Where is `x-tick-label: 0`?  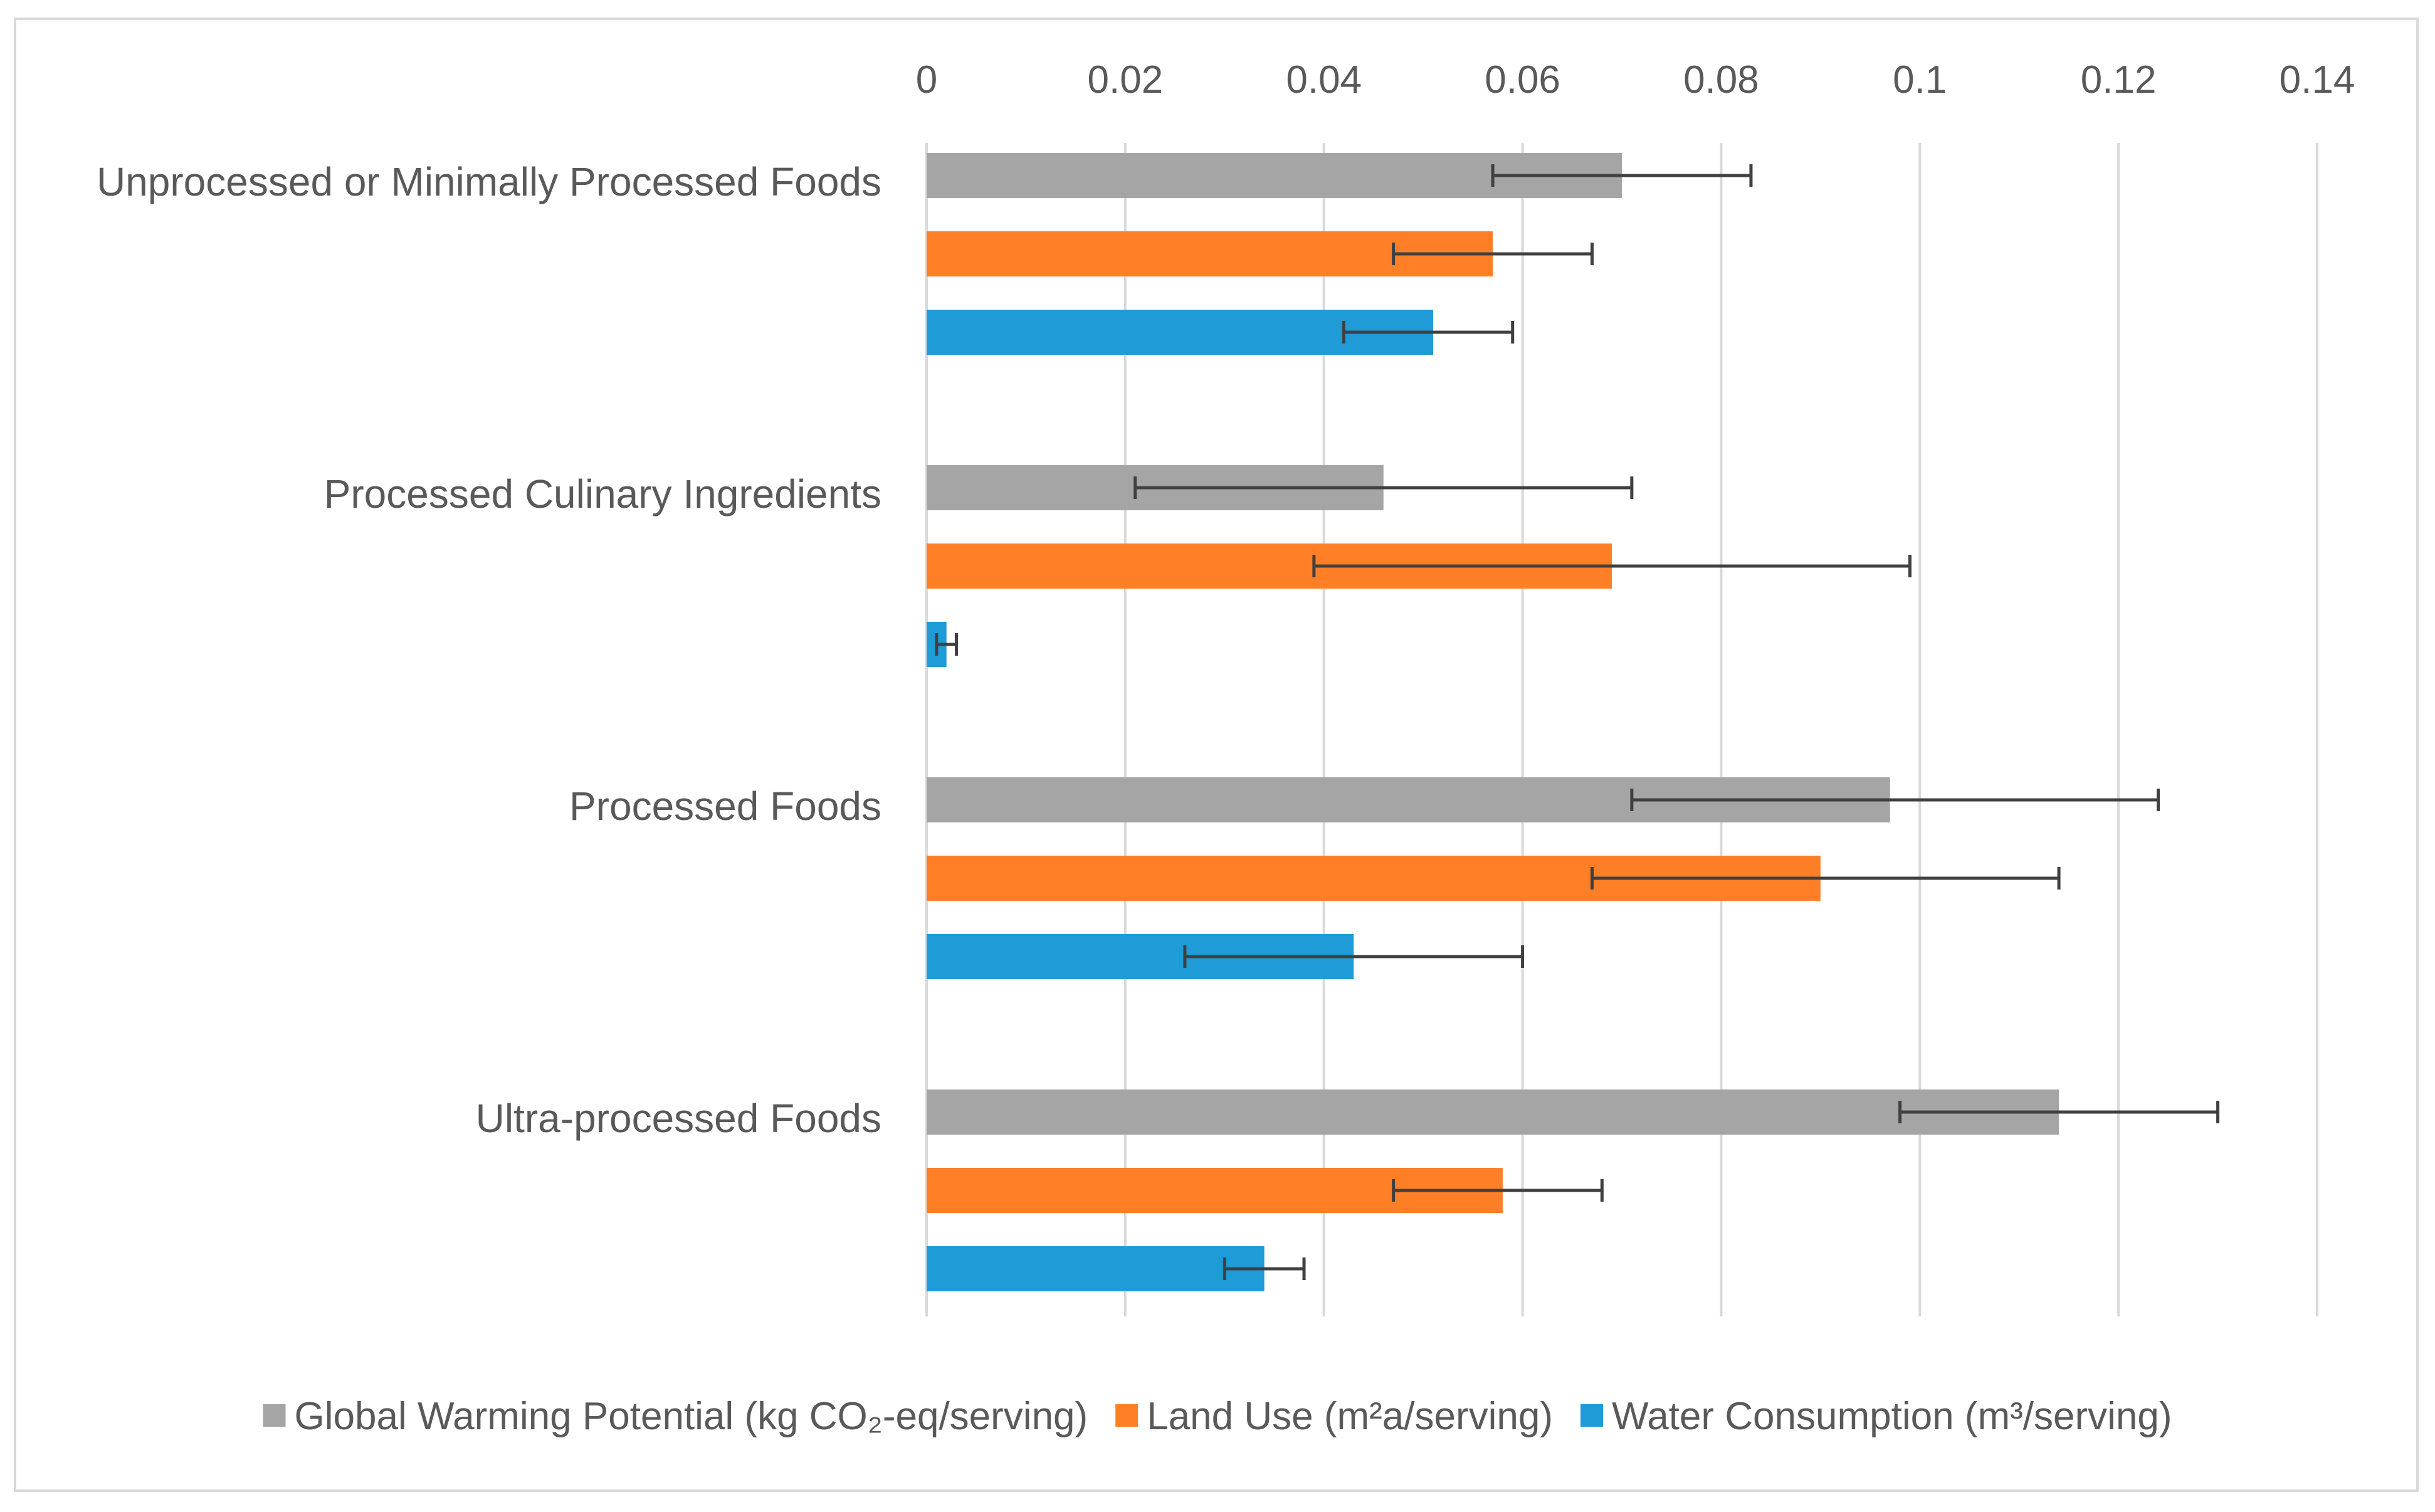 x-tick-label: 0 is located at coordinates (926, 80).